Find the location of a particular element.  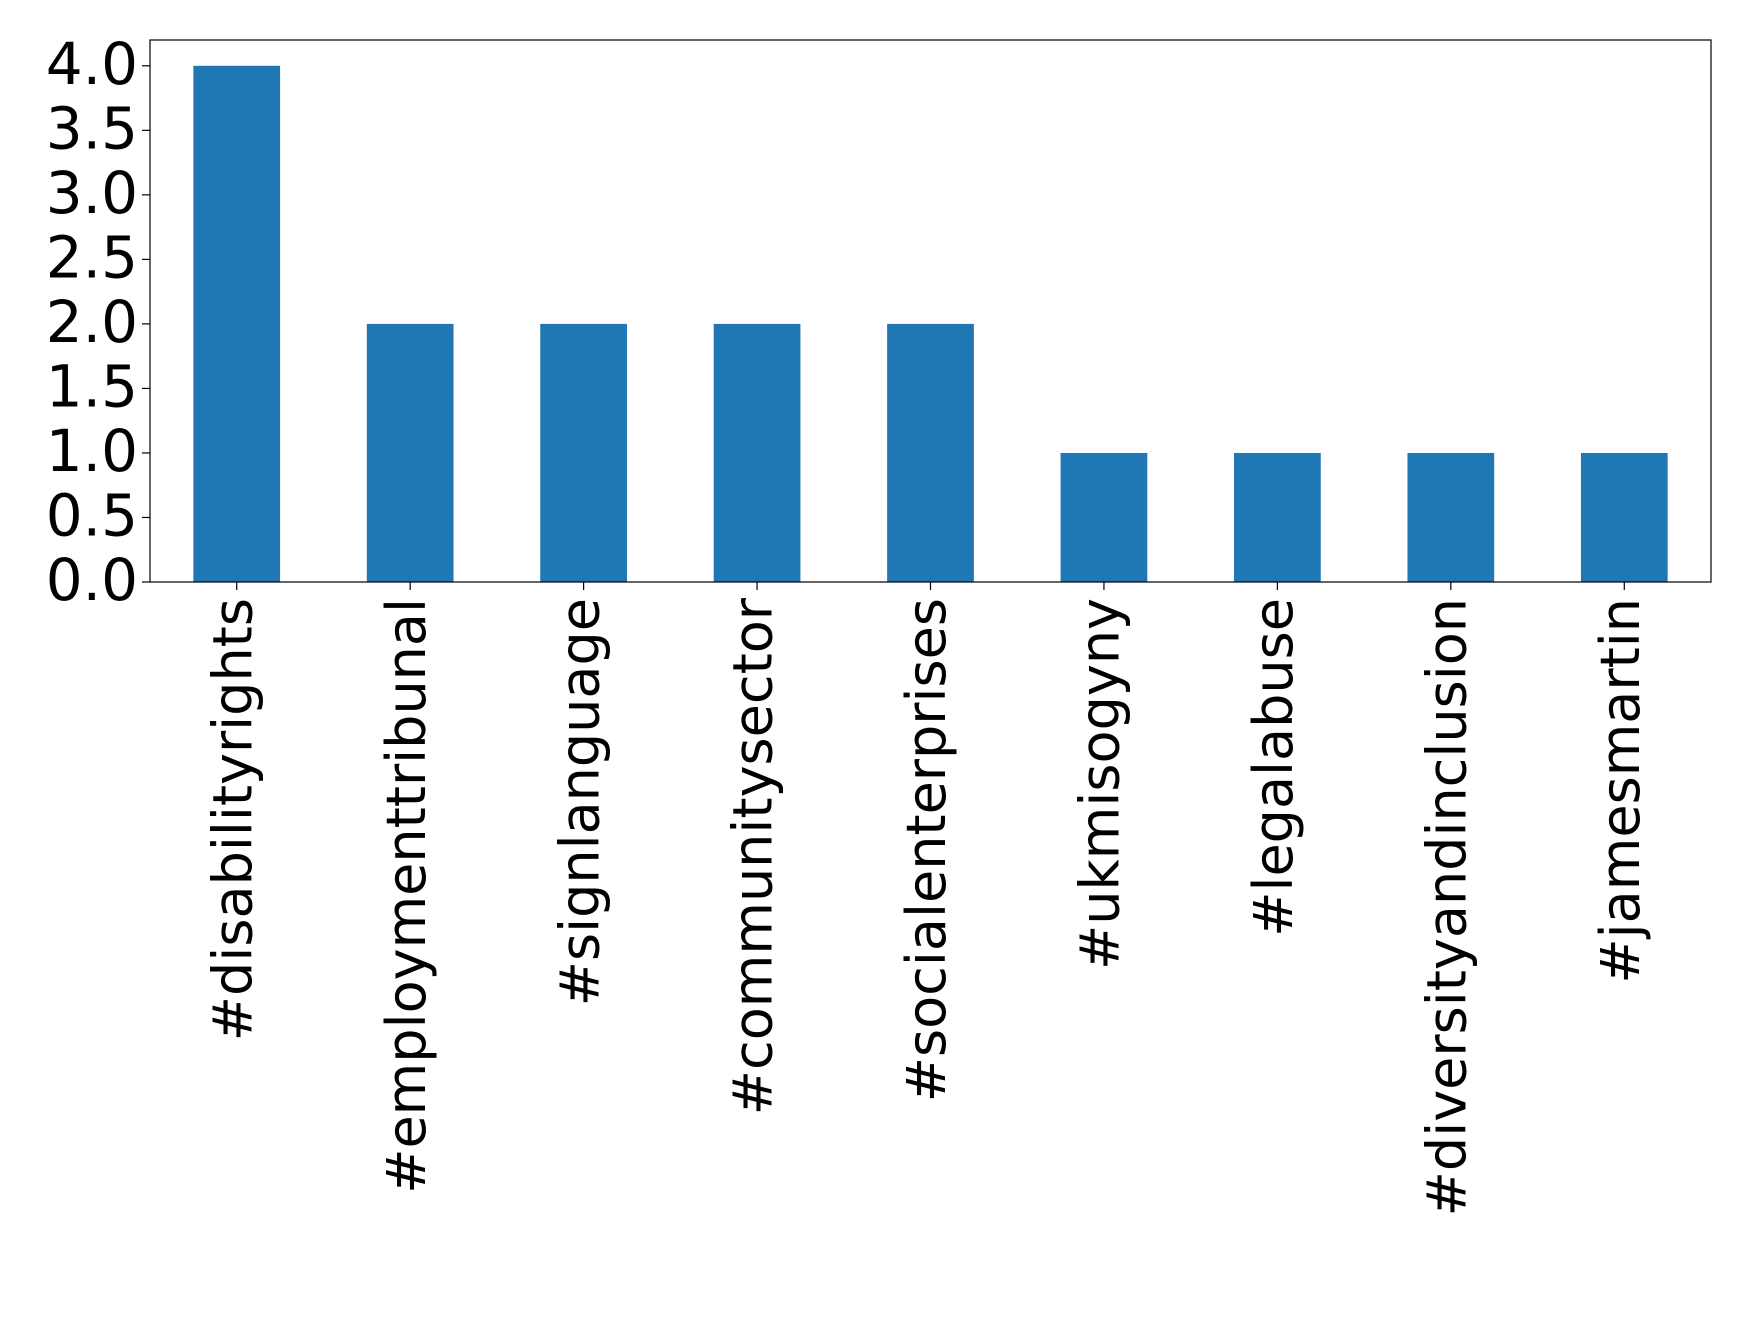

y-tick-label: 0.5 is located at coordinates (92, 516).